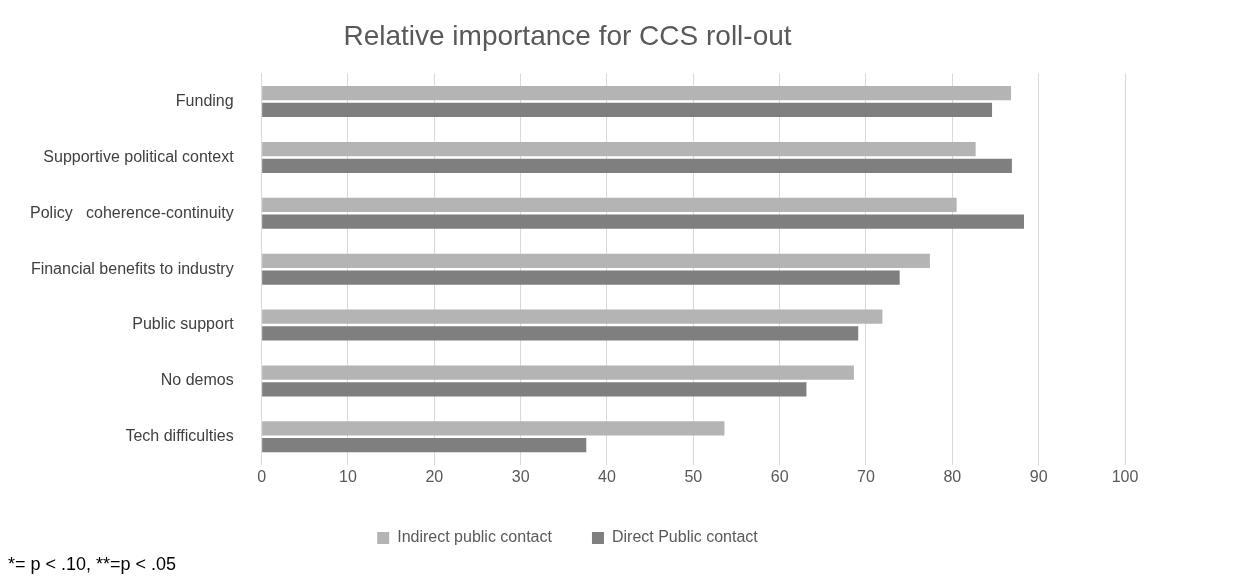 The height and width of the screenshot is (581, 1245). I want to click on y-tick-label: Supportive political context, so click(139, 156).